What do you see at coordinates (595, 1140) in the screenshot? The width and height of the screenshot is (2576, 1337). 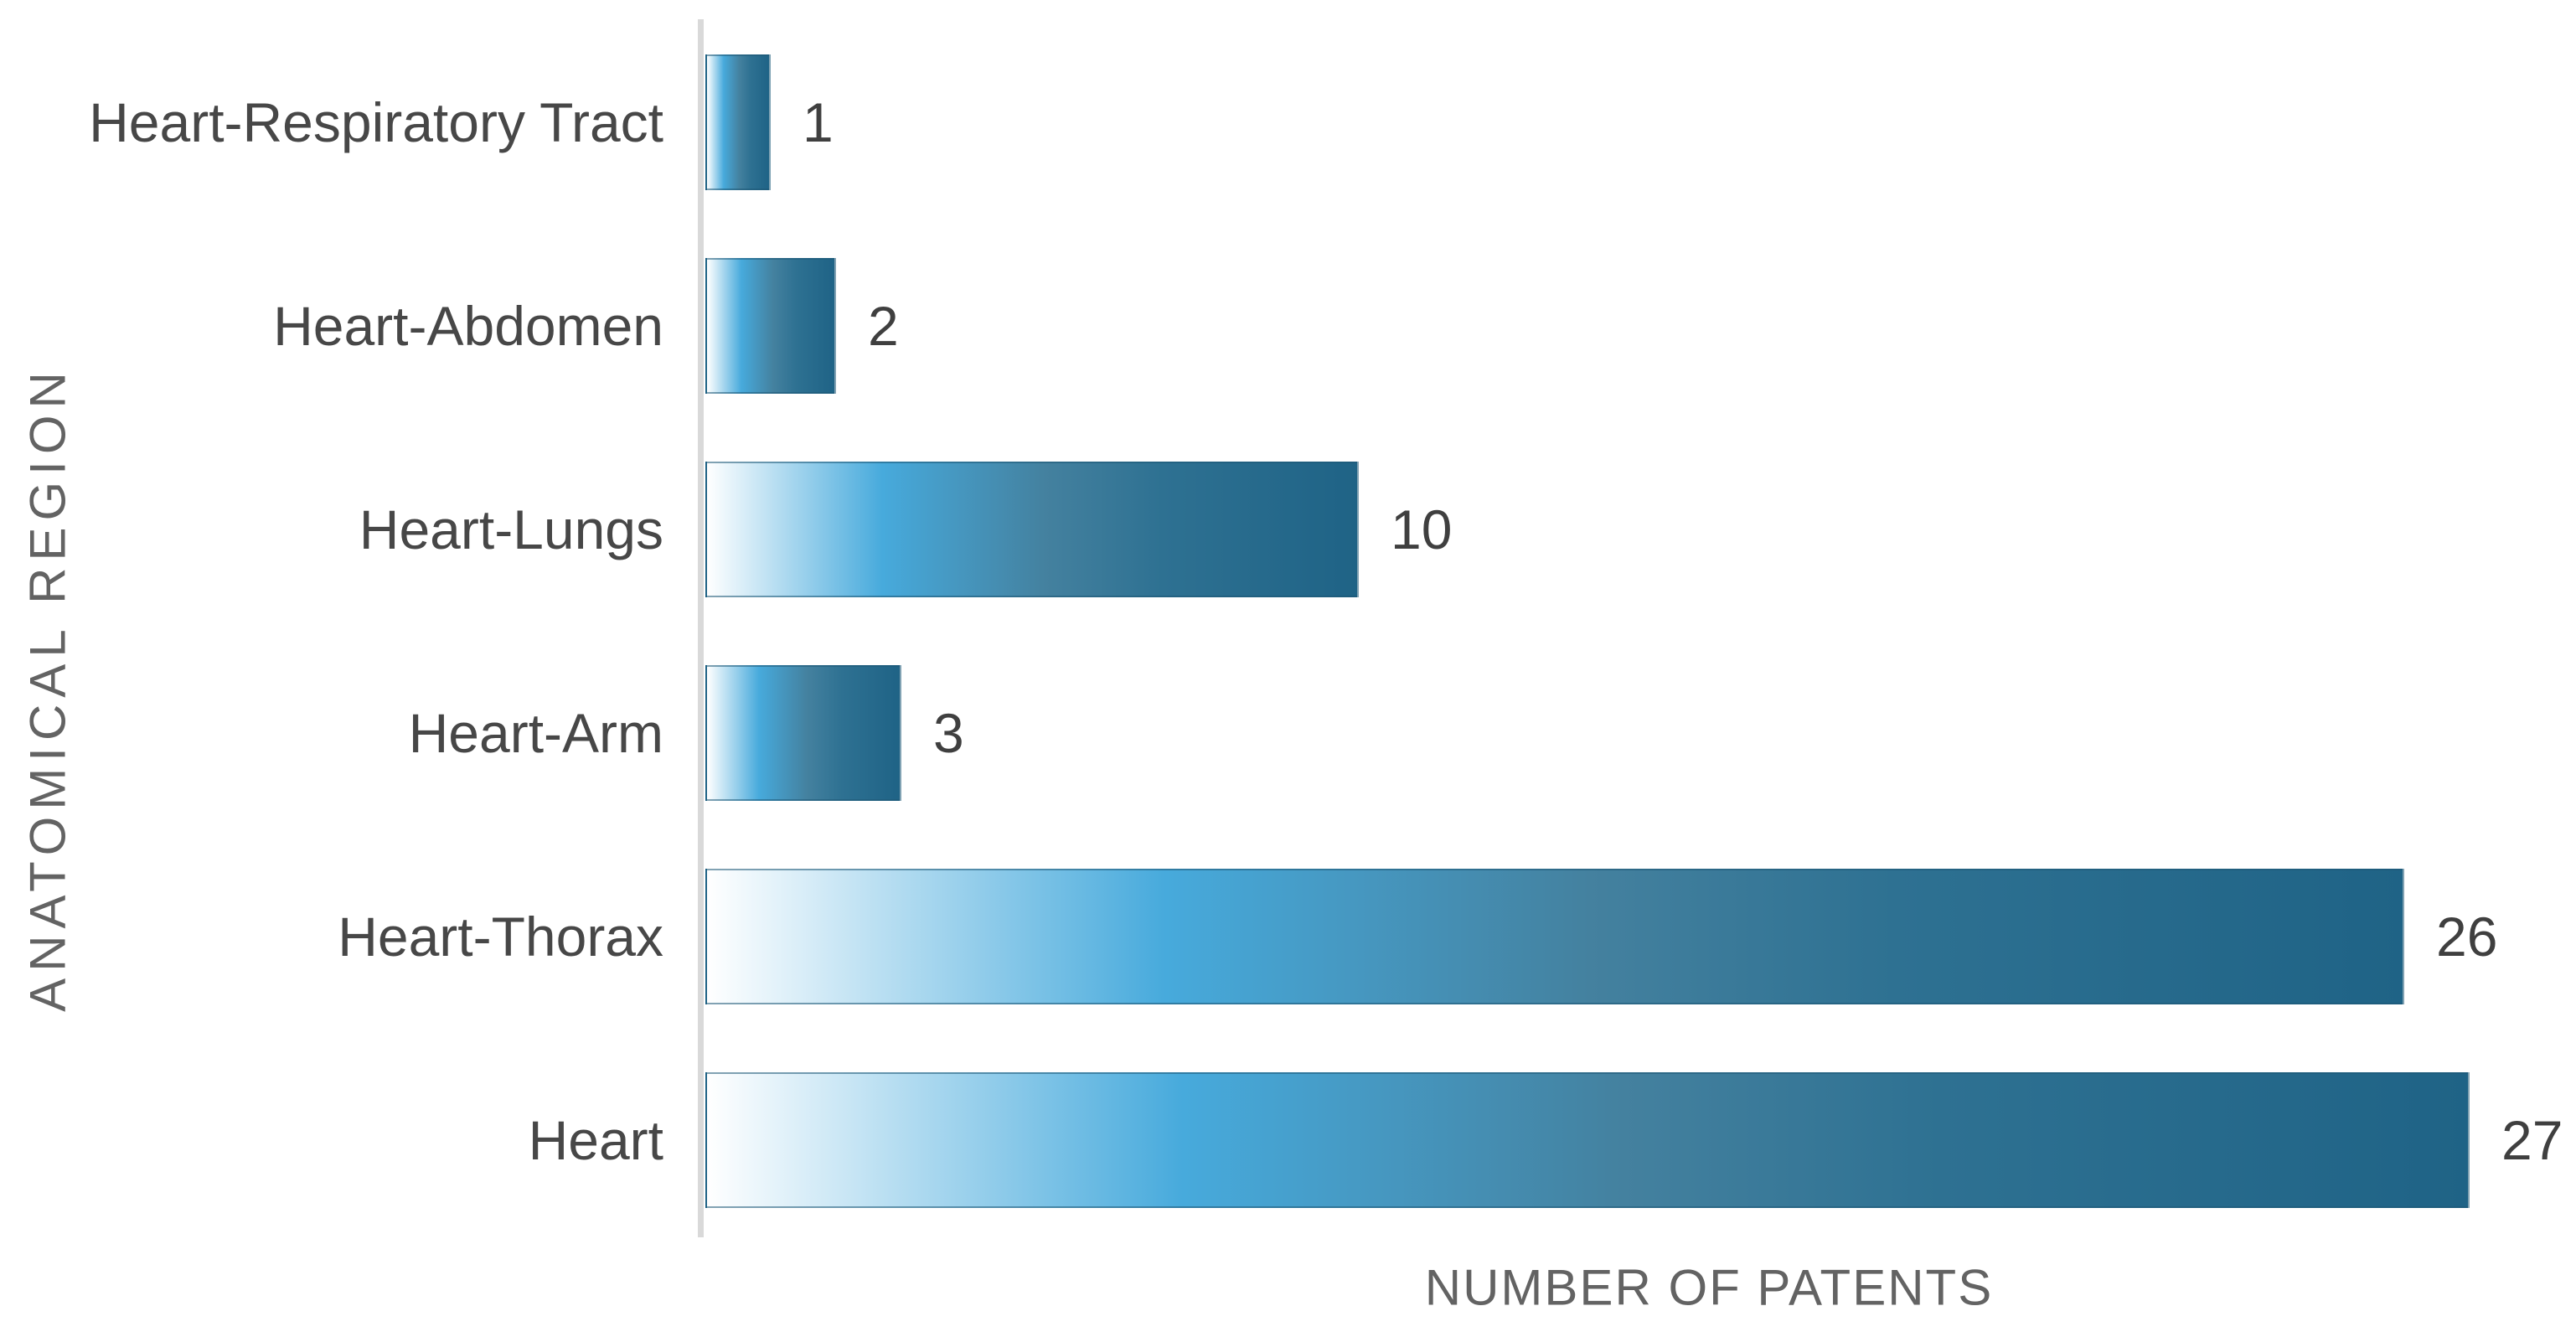 I see `category-label: Heart` at bounding box center [595, 1140].